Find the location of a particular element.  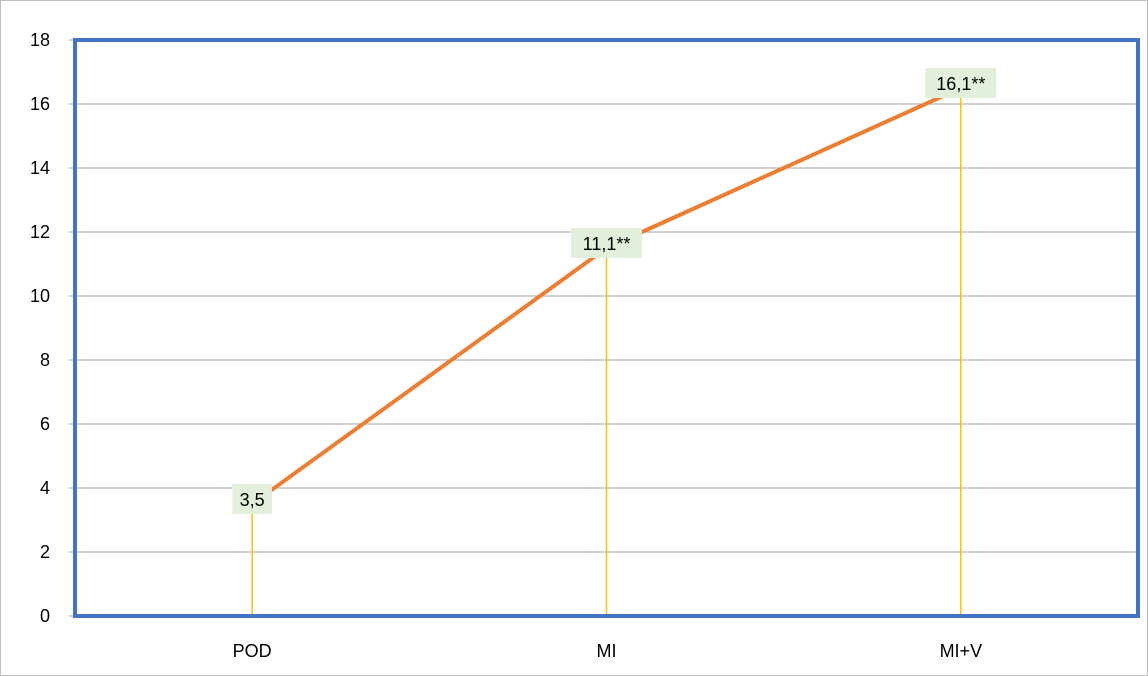

y-tick-label: 0 is located at coordinates (45, 616).